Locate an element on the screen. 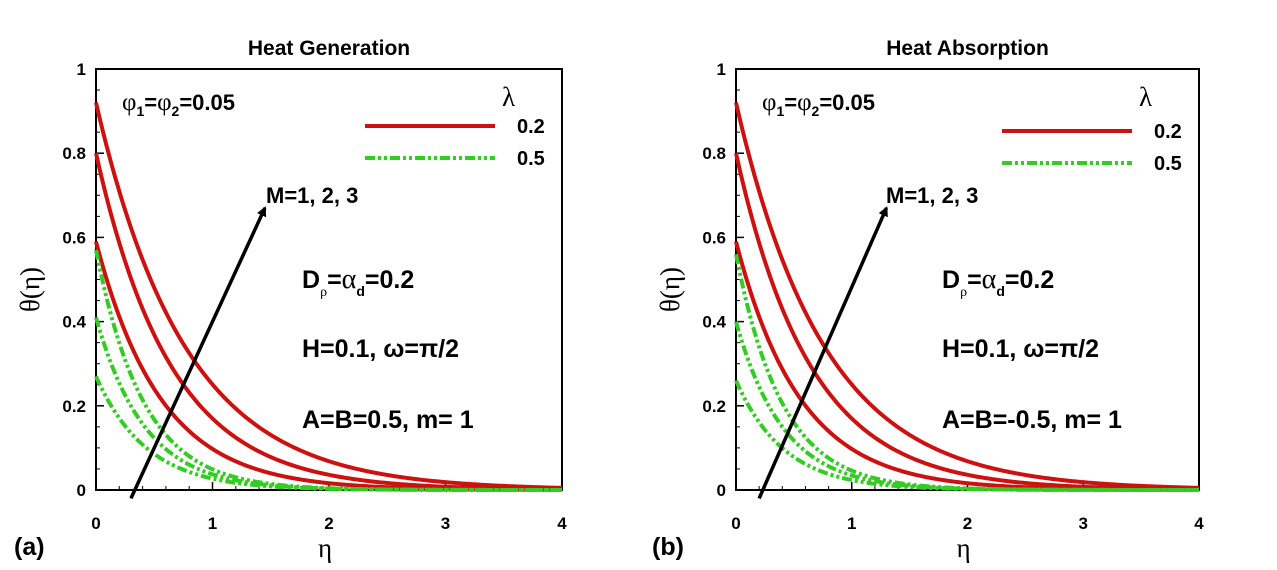 This screenshot has width=1277, height=570. series-line-lambda-05-m2 is located at coordinates (966, 406).